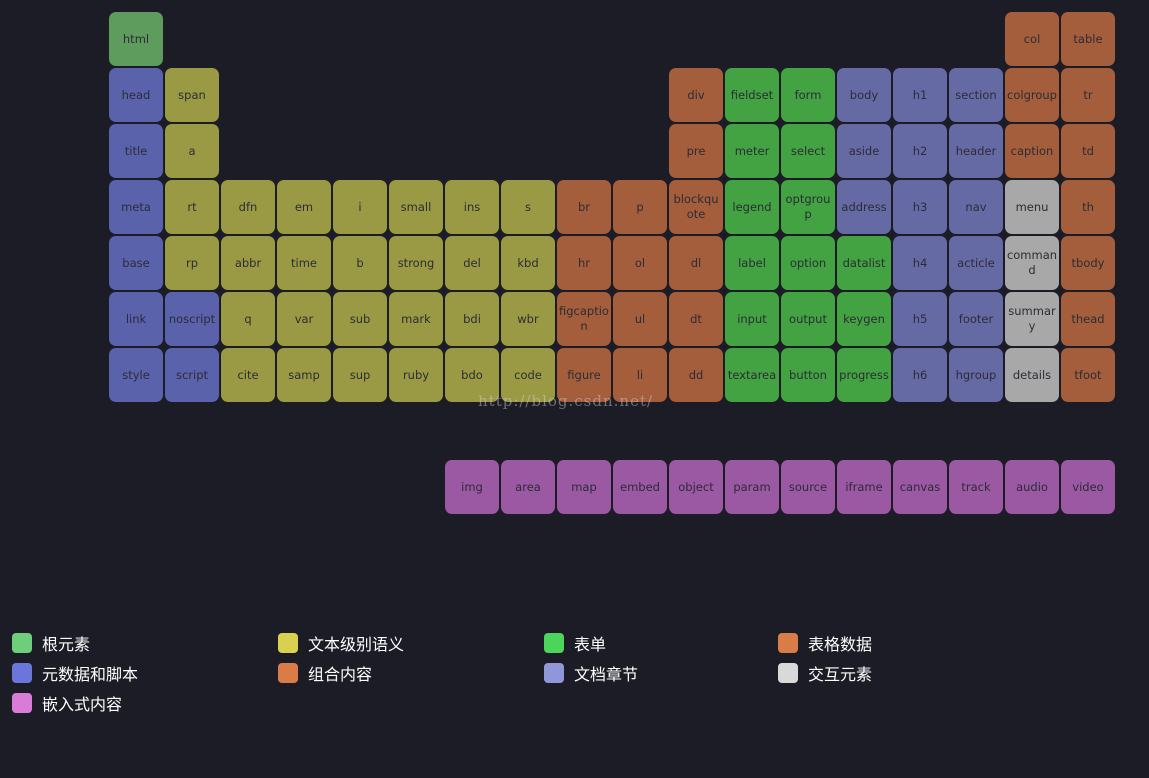 The height and width of the screenshot is (778, 1149). What do you see at coordinates (696, 319) in the screenshot?
I see `element-tile-dt: dt` at bounding box center [696, 319].